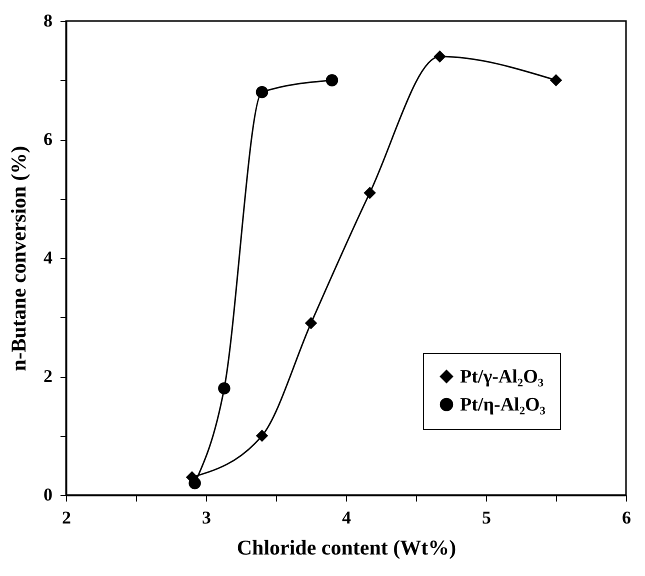 The image size is (645, 576). What do you see at coordinates (66, 518) in the screenshot?
I see `x-tick-label: 2` at bounding box center [66, 518].